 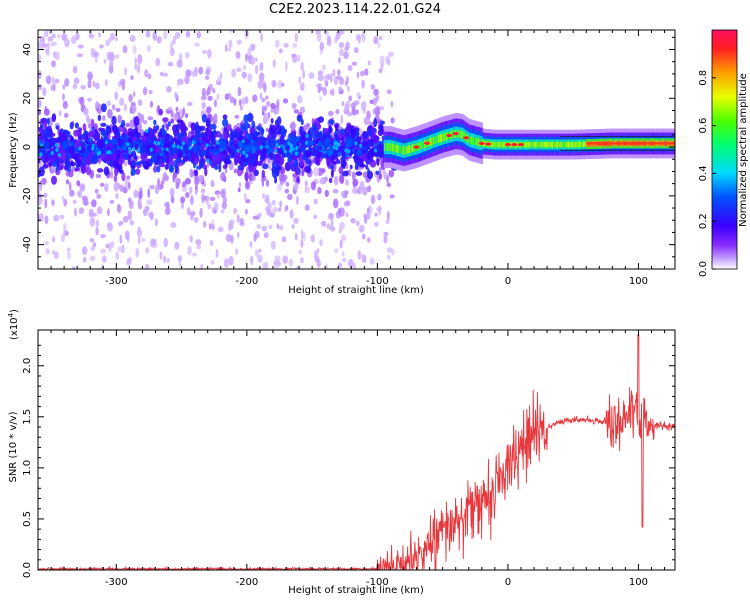 What do you see at coordinates (356, 290) in the screenshot?
I see `spectrogram-x-label: Height of straight line (km)` at bounding box center [356, 290].